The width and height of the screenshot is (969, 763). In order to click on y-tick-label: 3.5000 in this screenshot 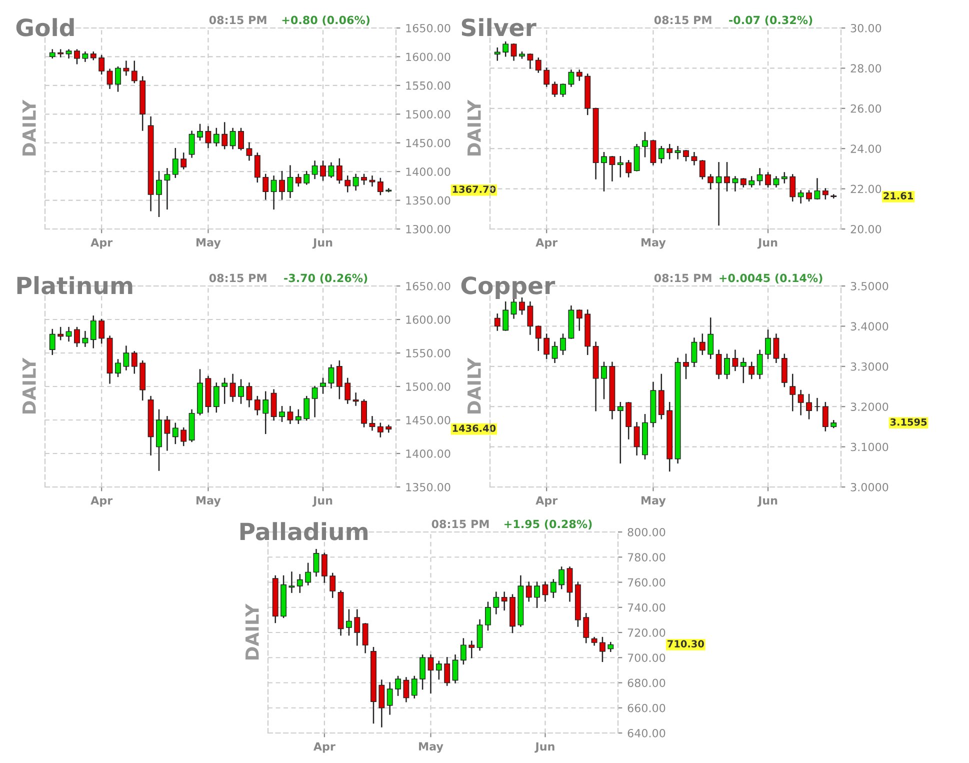, I will do `click(869, 286)`.